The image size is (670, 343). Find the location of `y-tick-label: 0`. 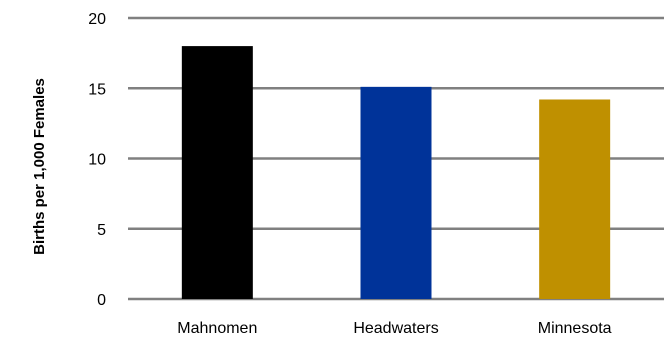

y-tick-label: 0 is located at coordinates (101, 300).